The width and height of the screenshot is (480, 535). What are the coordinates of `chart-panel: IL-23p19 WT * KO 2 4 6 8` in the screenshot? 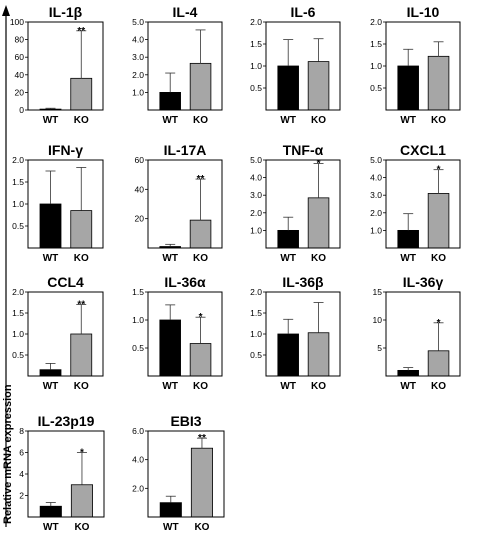 It's located at (62, 473).